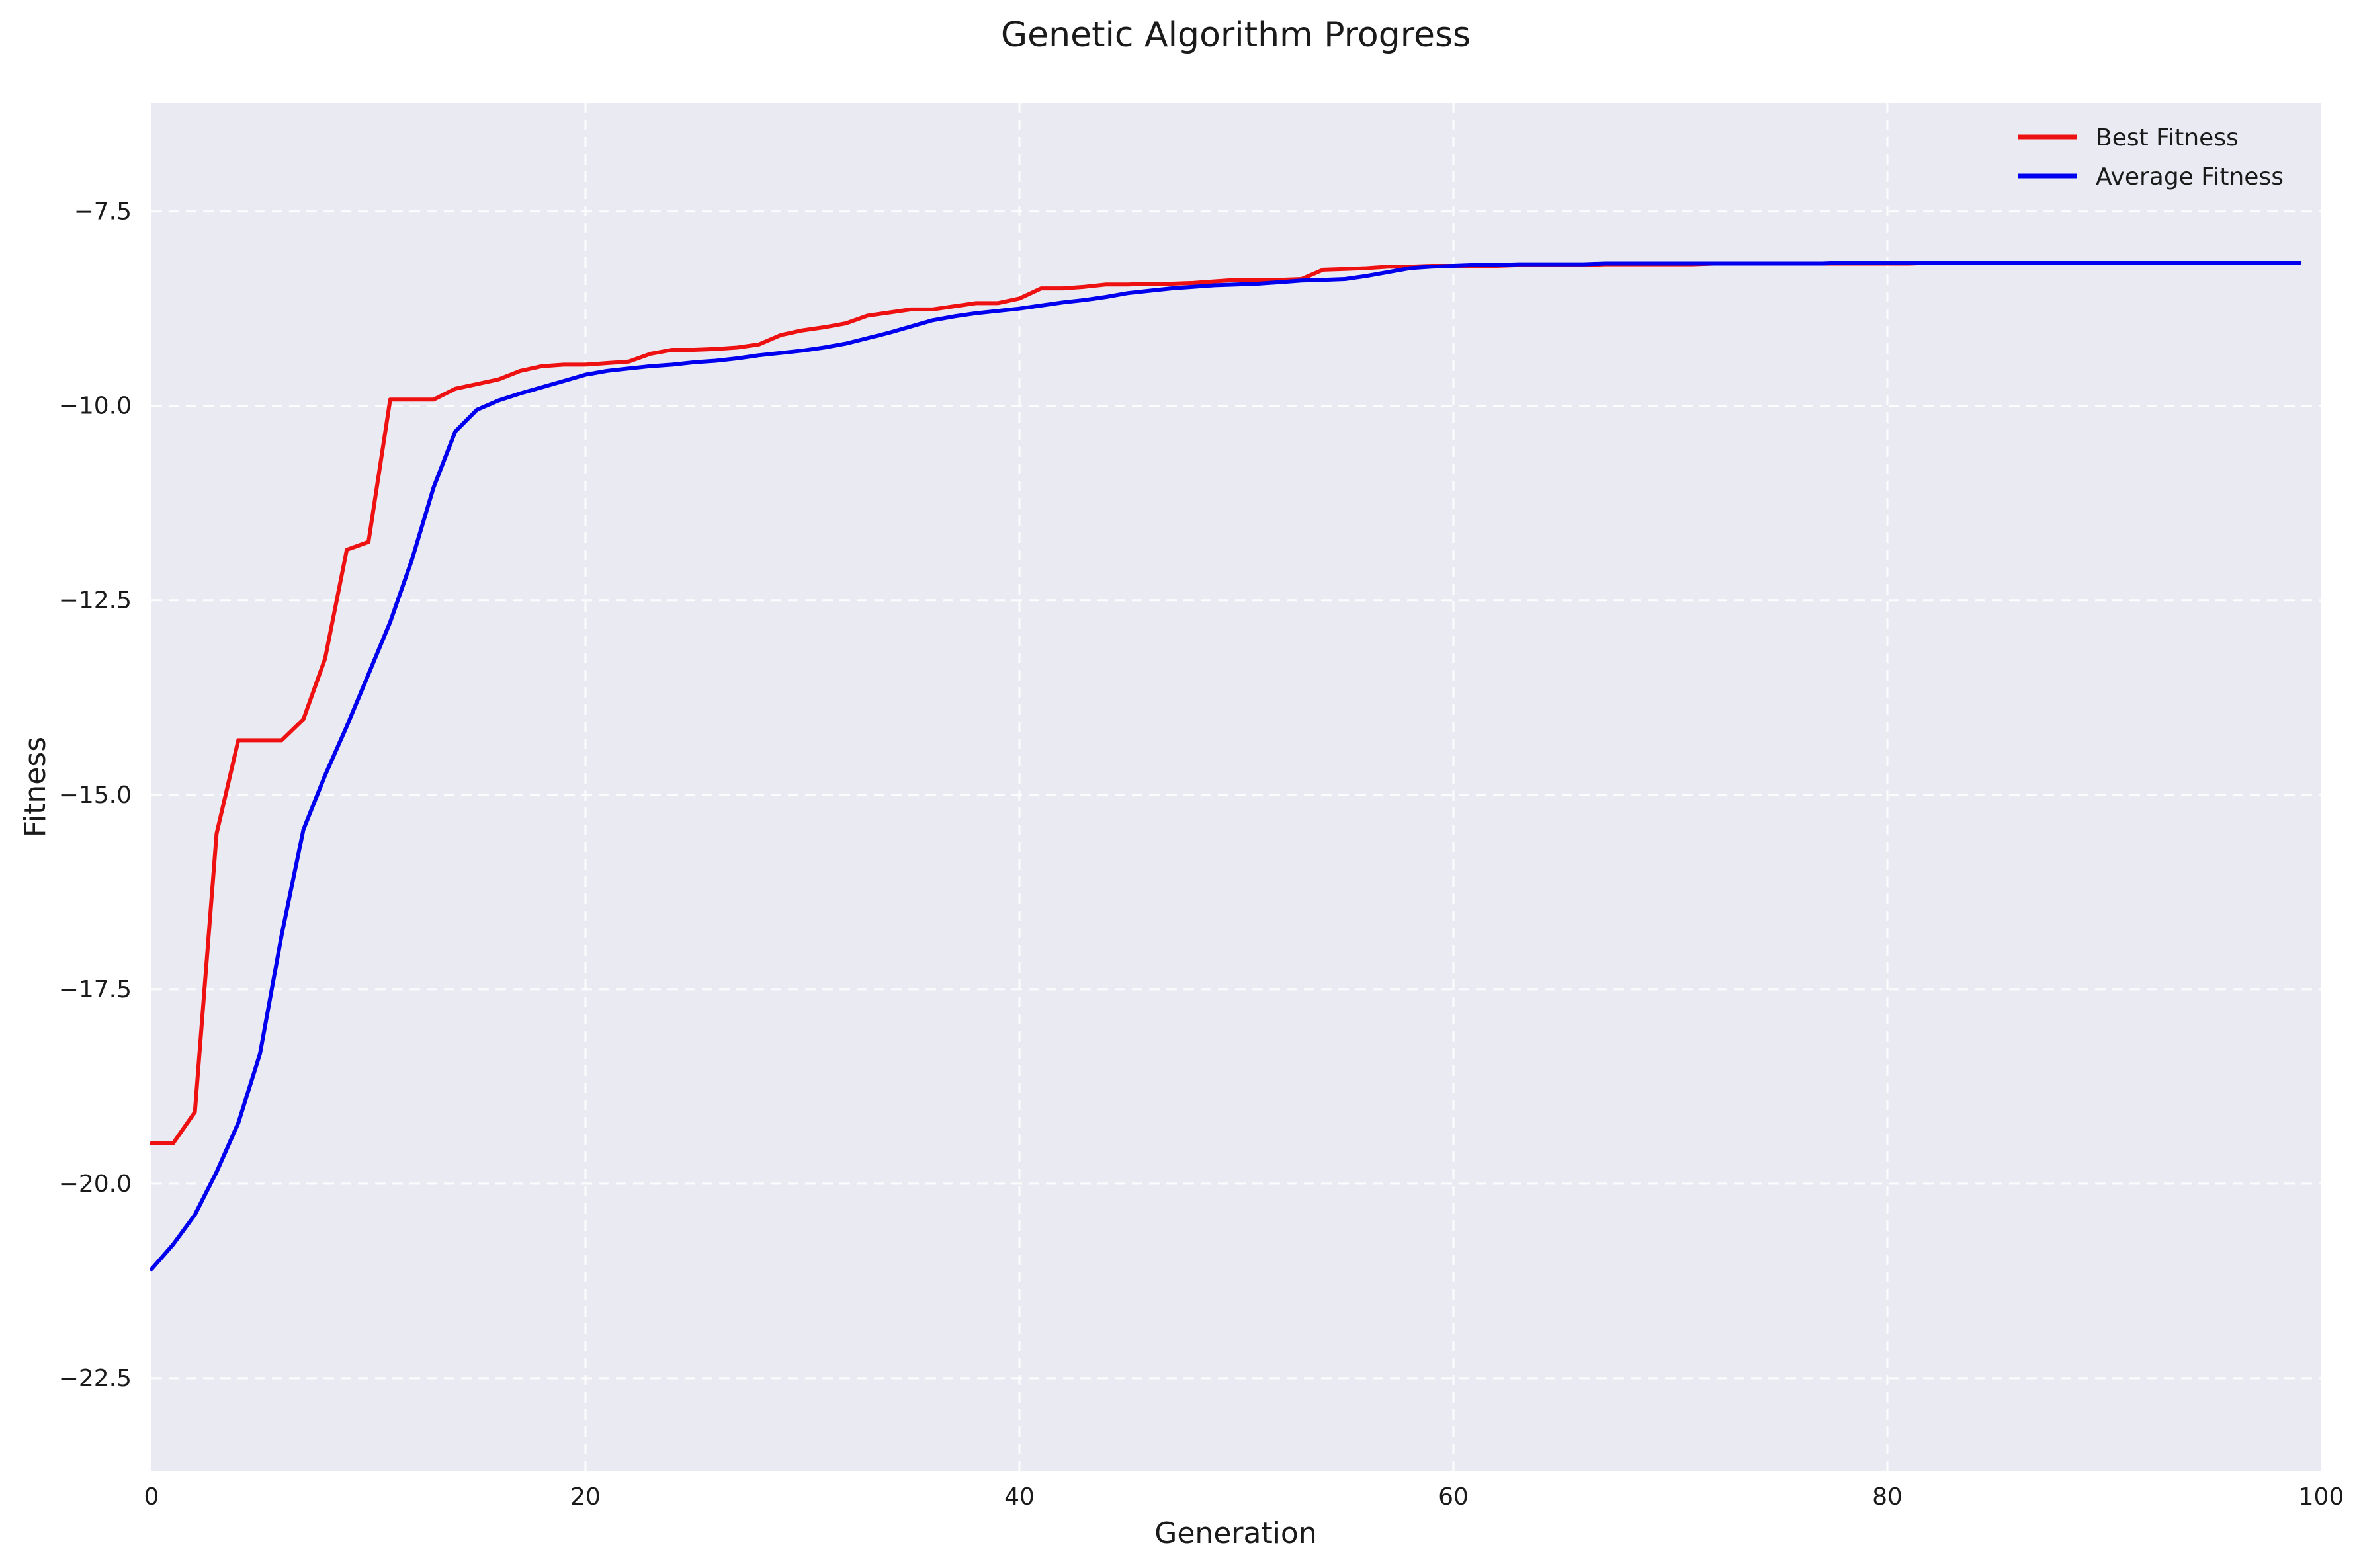 The width and height of the screenshot is (2361, 1568). Describe the element at coordinates (96, 1184) in the screenshot. I see `y-tick-label: −20.0` at that location.